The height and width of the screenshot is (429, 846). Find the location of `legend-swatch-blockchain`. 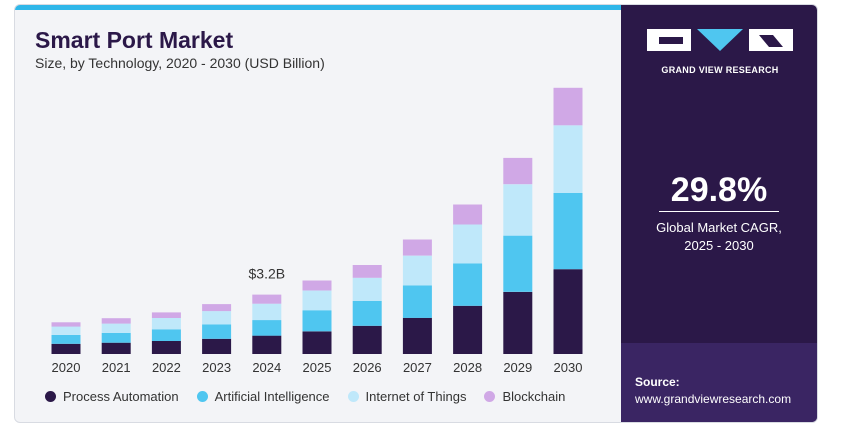

legend-swatch-blockchain is located at coordinates (490, 396).